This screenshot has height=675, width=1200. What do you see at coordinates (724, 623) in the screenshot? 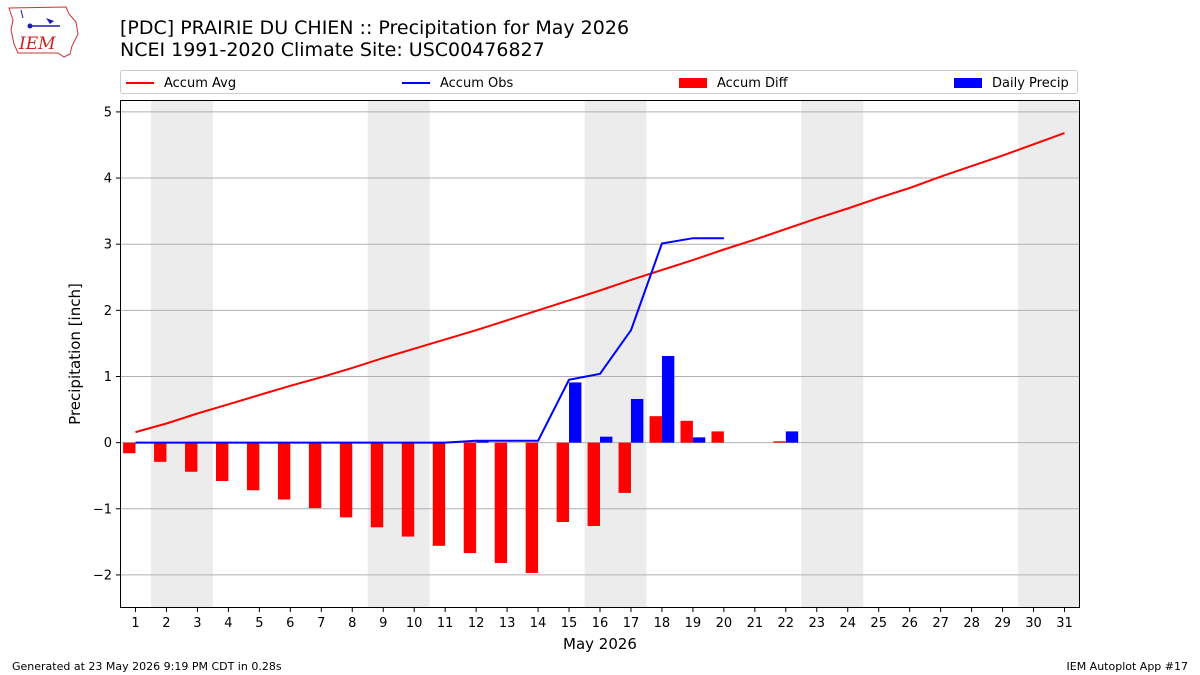
I see `x-tick-label: 20` at bounding box center [724, 623].